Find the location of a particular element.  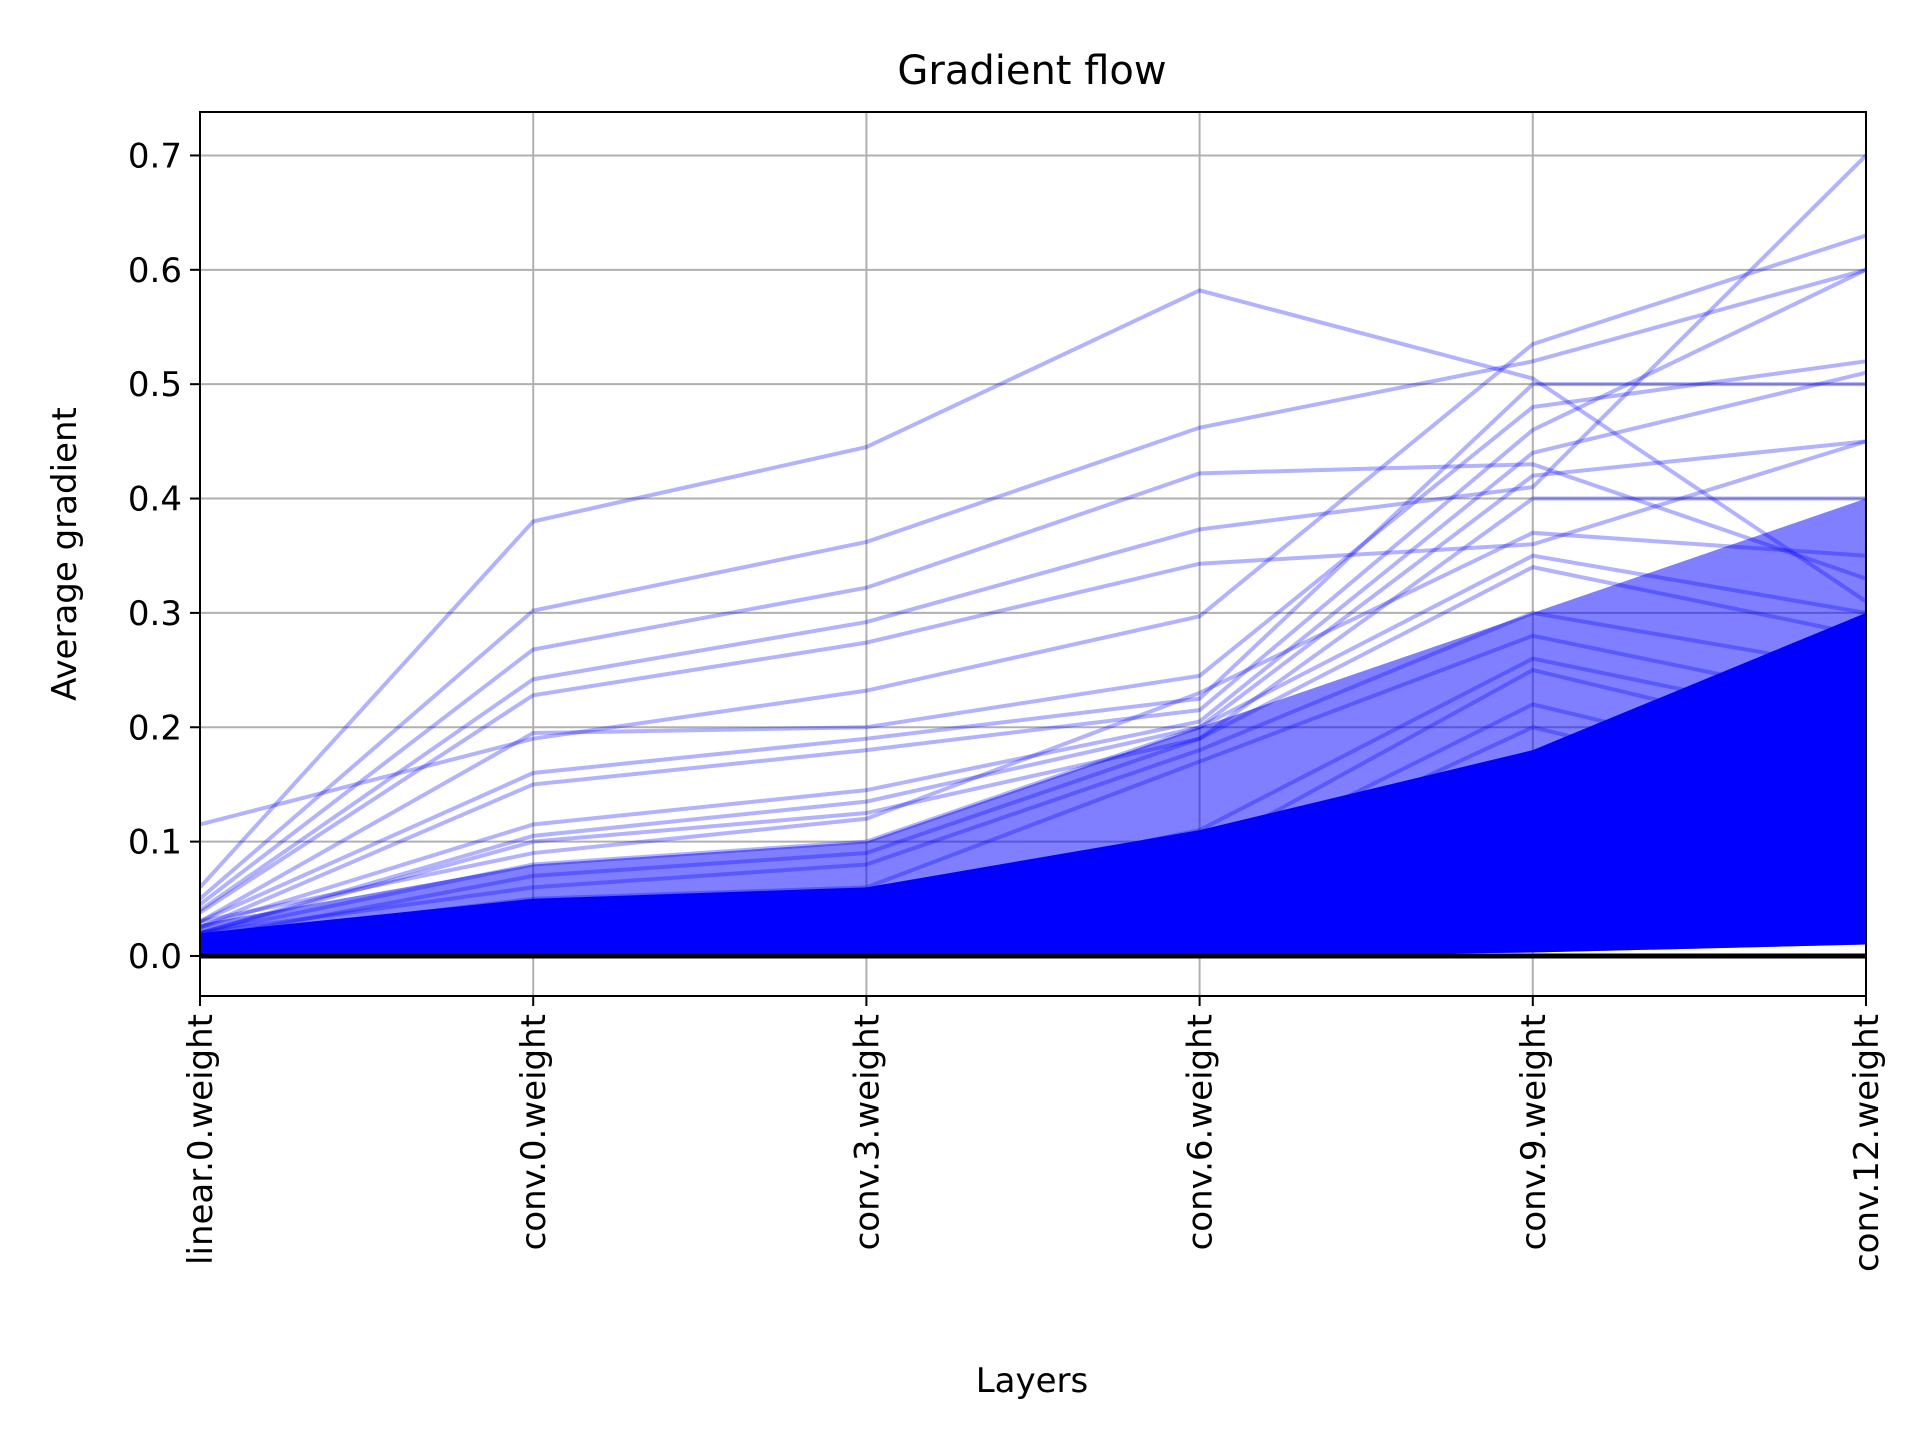

y-axis-label: Average gradient is located at coordinates (65, 554).